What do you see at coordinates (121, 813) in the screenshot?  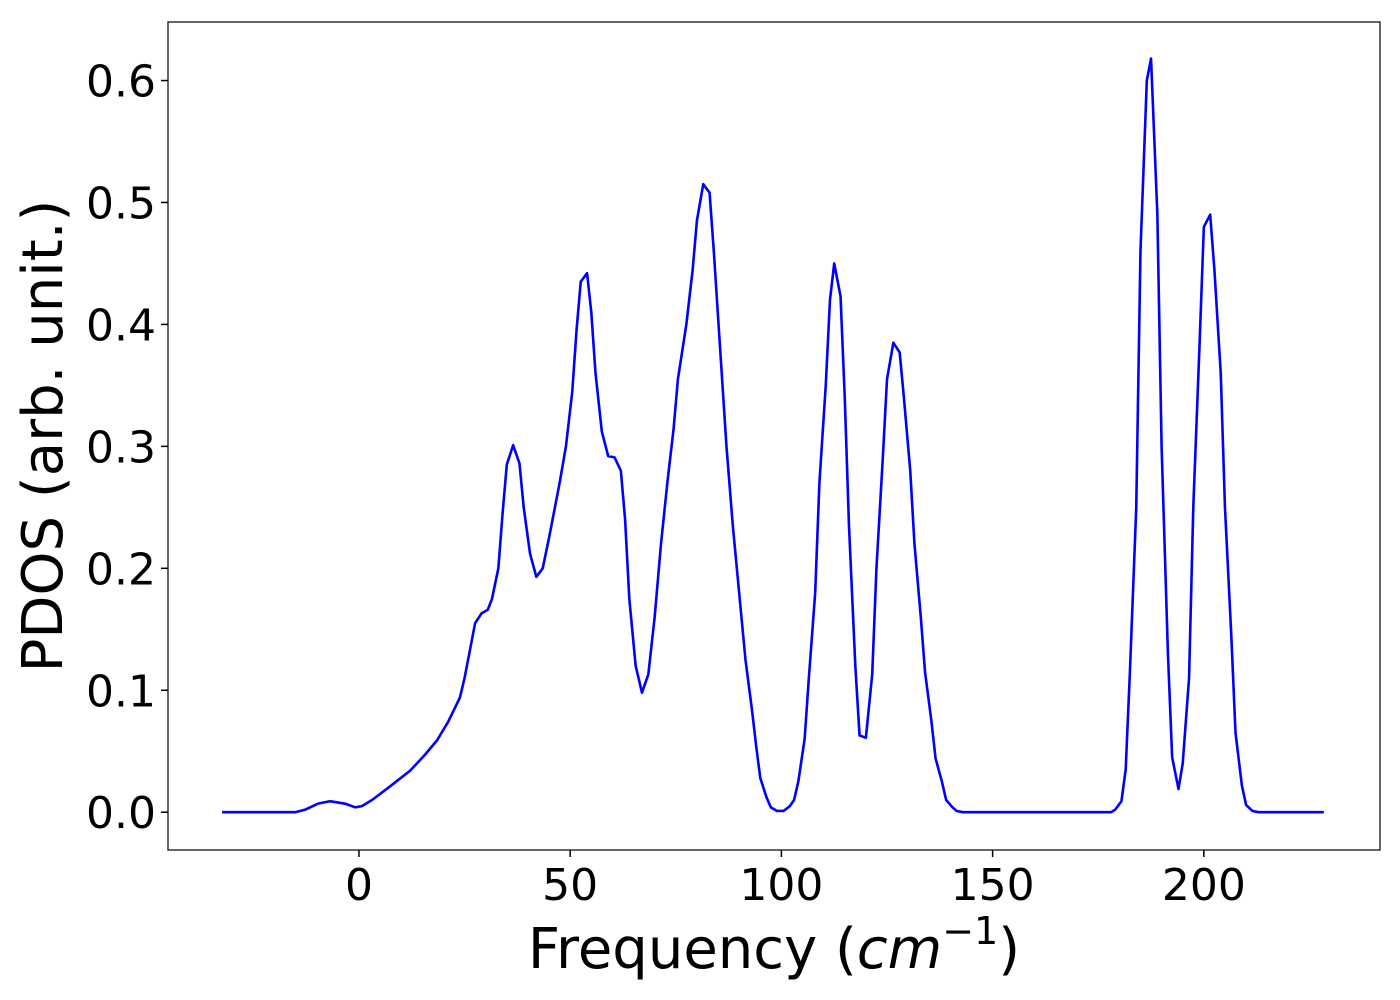 I see `y-tick-label: 0.0` at bounding box center [121, 813].